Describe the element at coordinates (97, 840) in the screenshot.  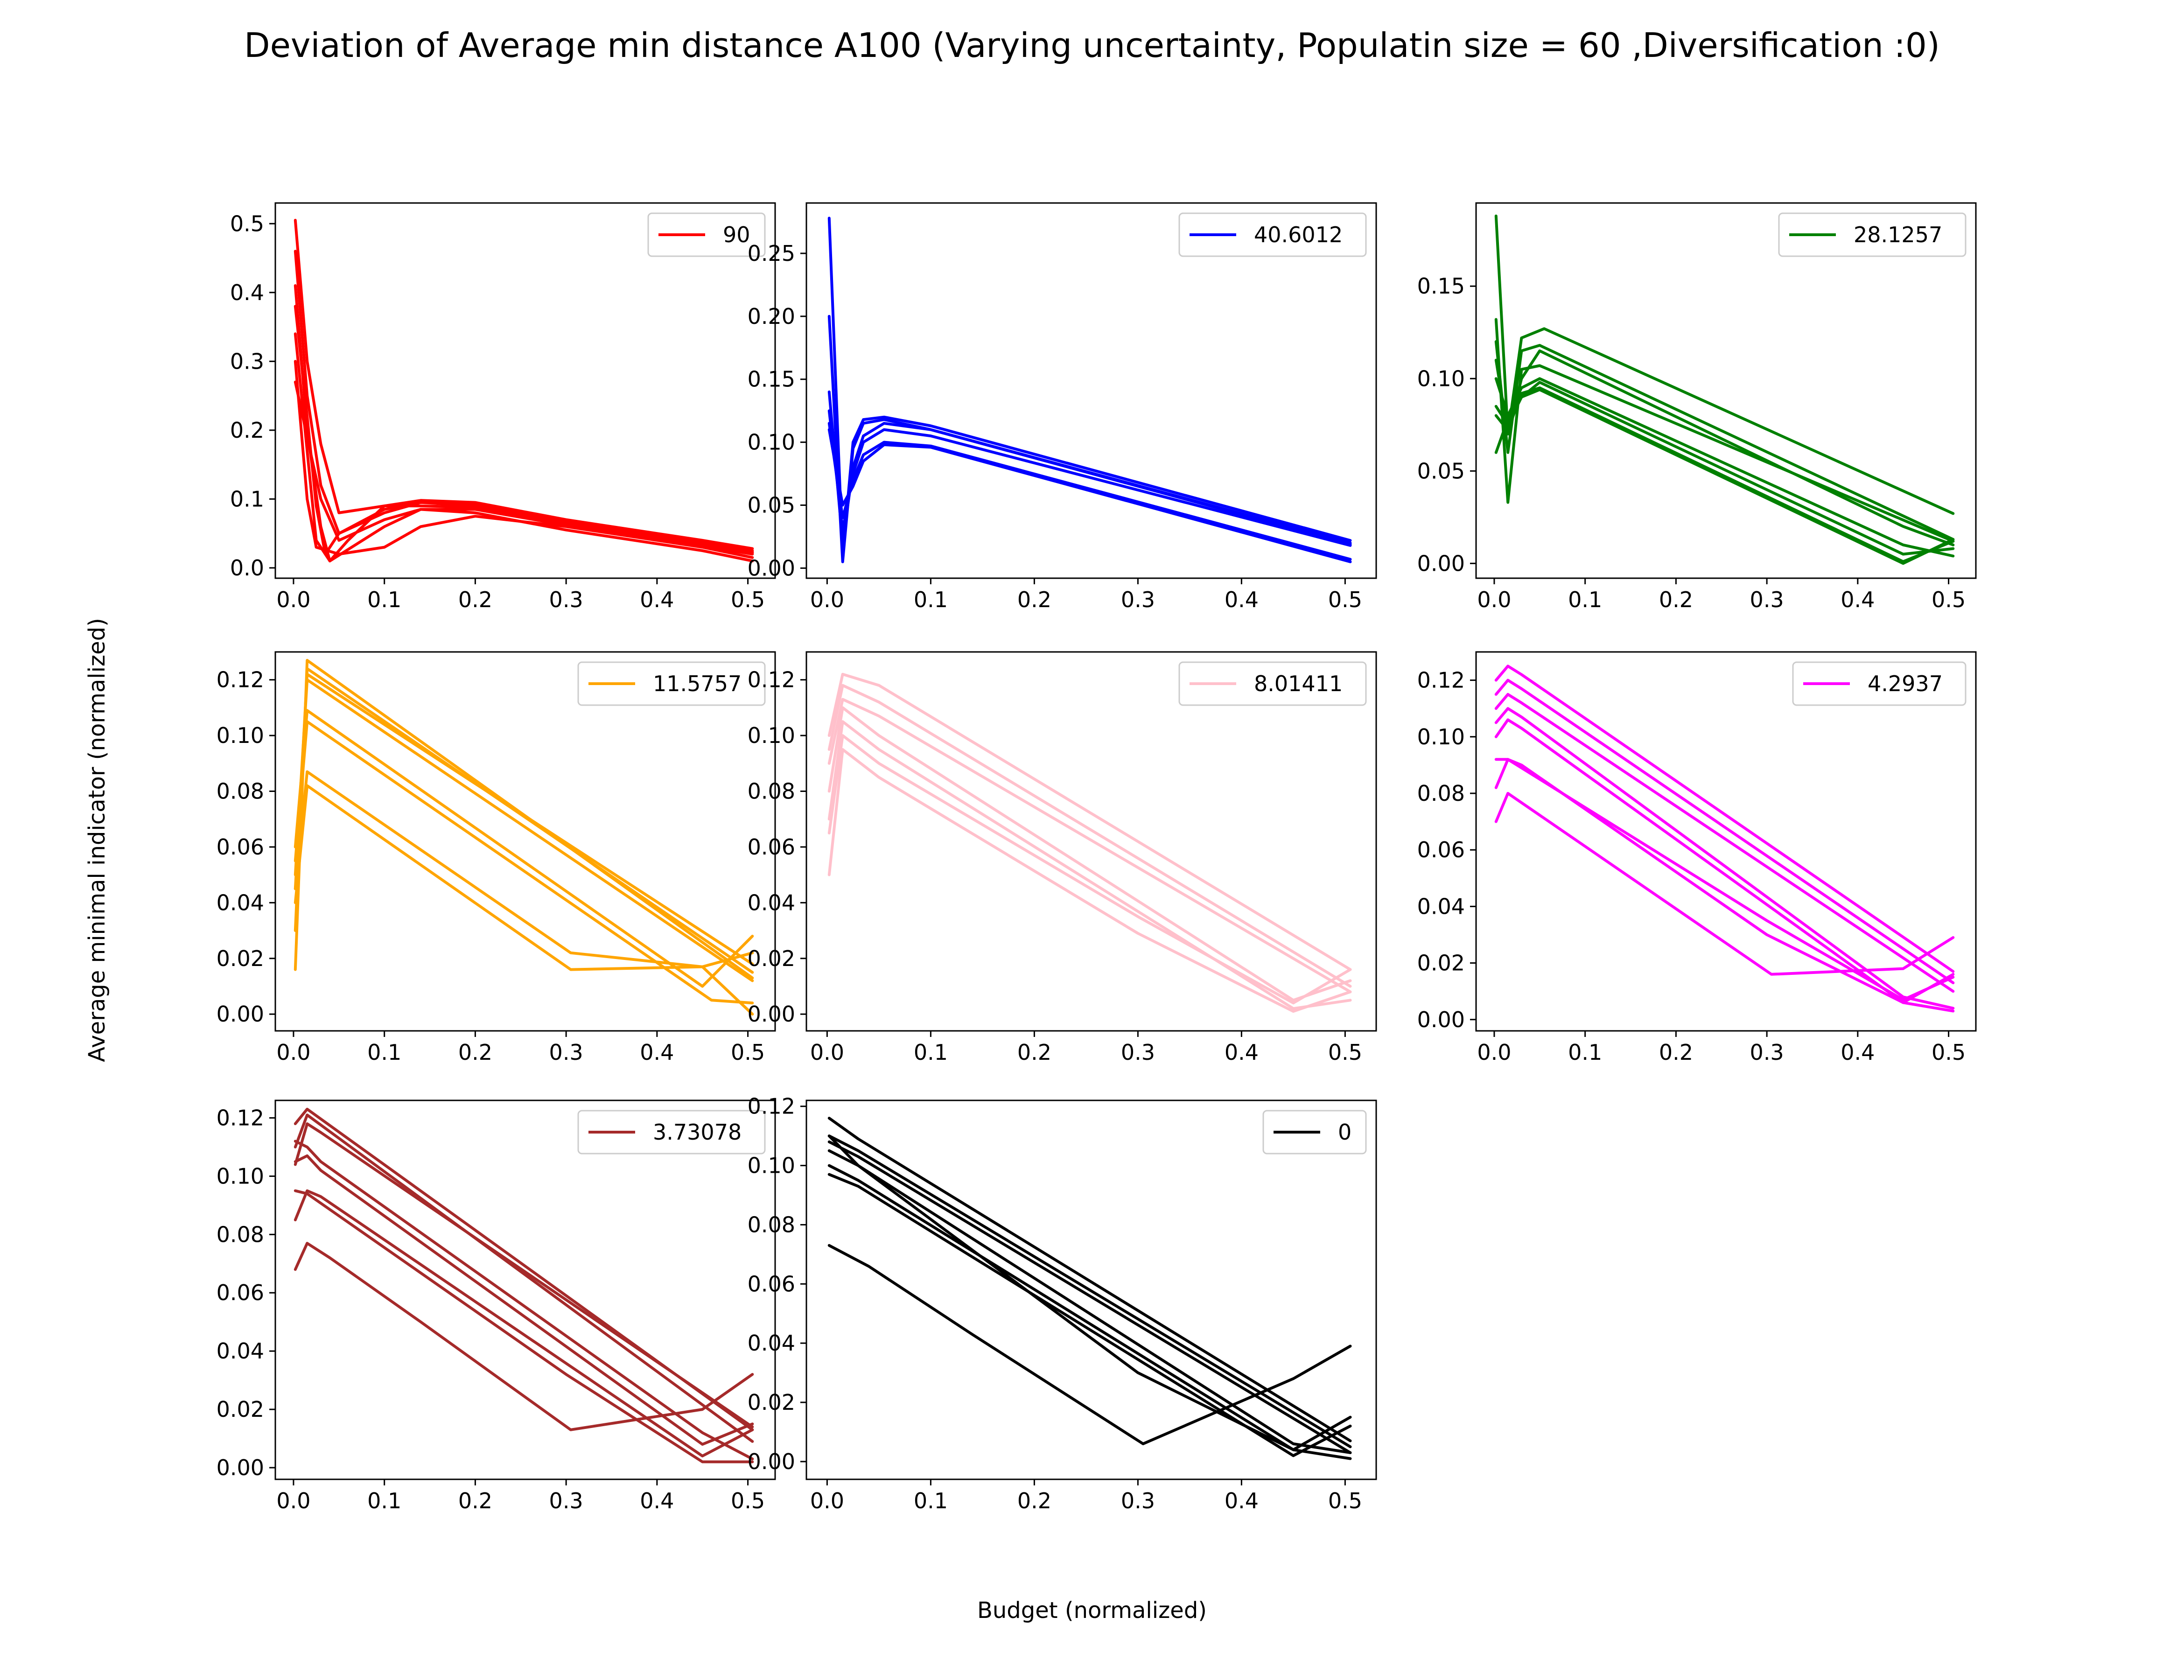
I see `y-axis-label: Average minimal indicator (normalized)` at that location.